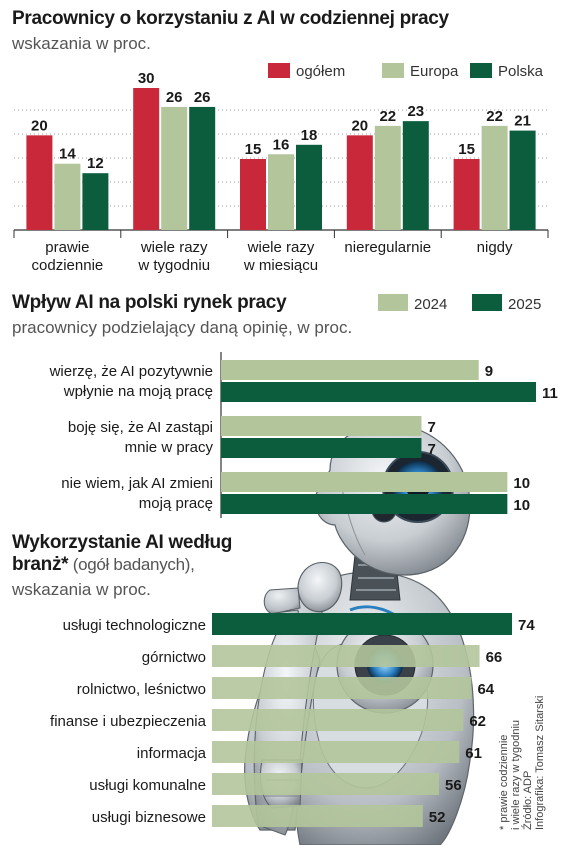  What do you see at coordinates (320, 71) in the screenshot?
I see `legend-label: ogółem` at bounding box center [320, 71].